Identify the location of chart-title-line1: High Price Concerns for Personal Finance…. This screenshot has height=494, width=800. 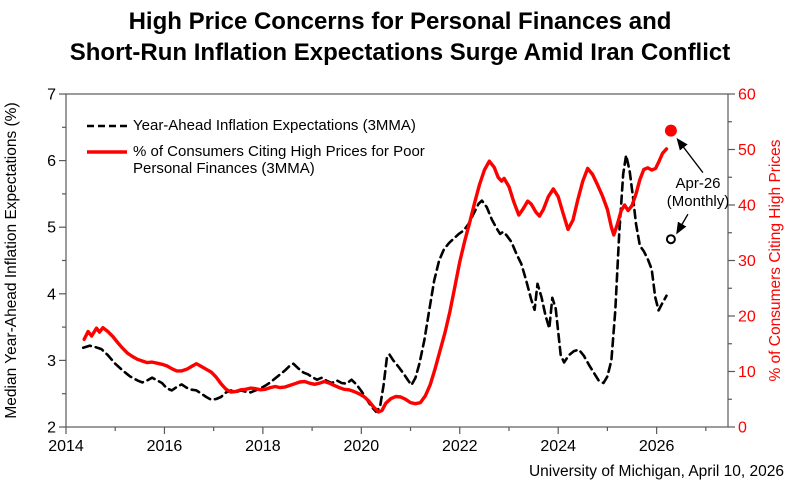
(400, 21).